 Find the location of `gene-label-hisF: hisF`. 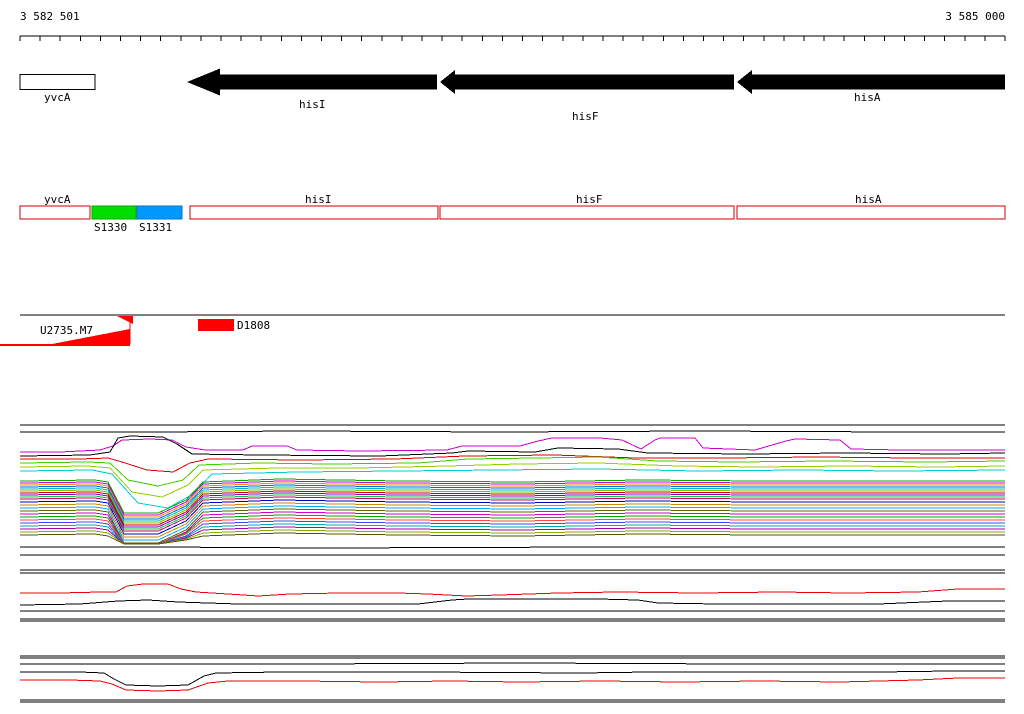

gene-label-hisF: hisF is located at coordinates (585, 116).